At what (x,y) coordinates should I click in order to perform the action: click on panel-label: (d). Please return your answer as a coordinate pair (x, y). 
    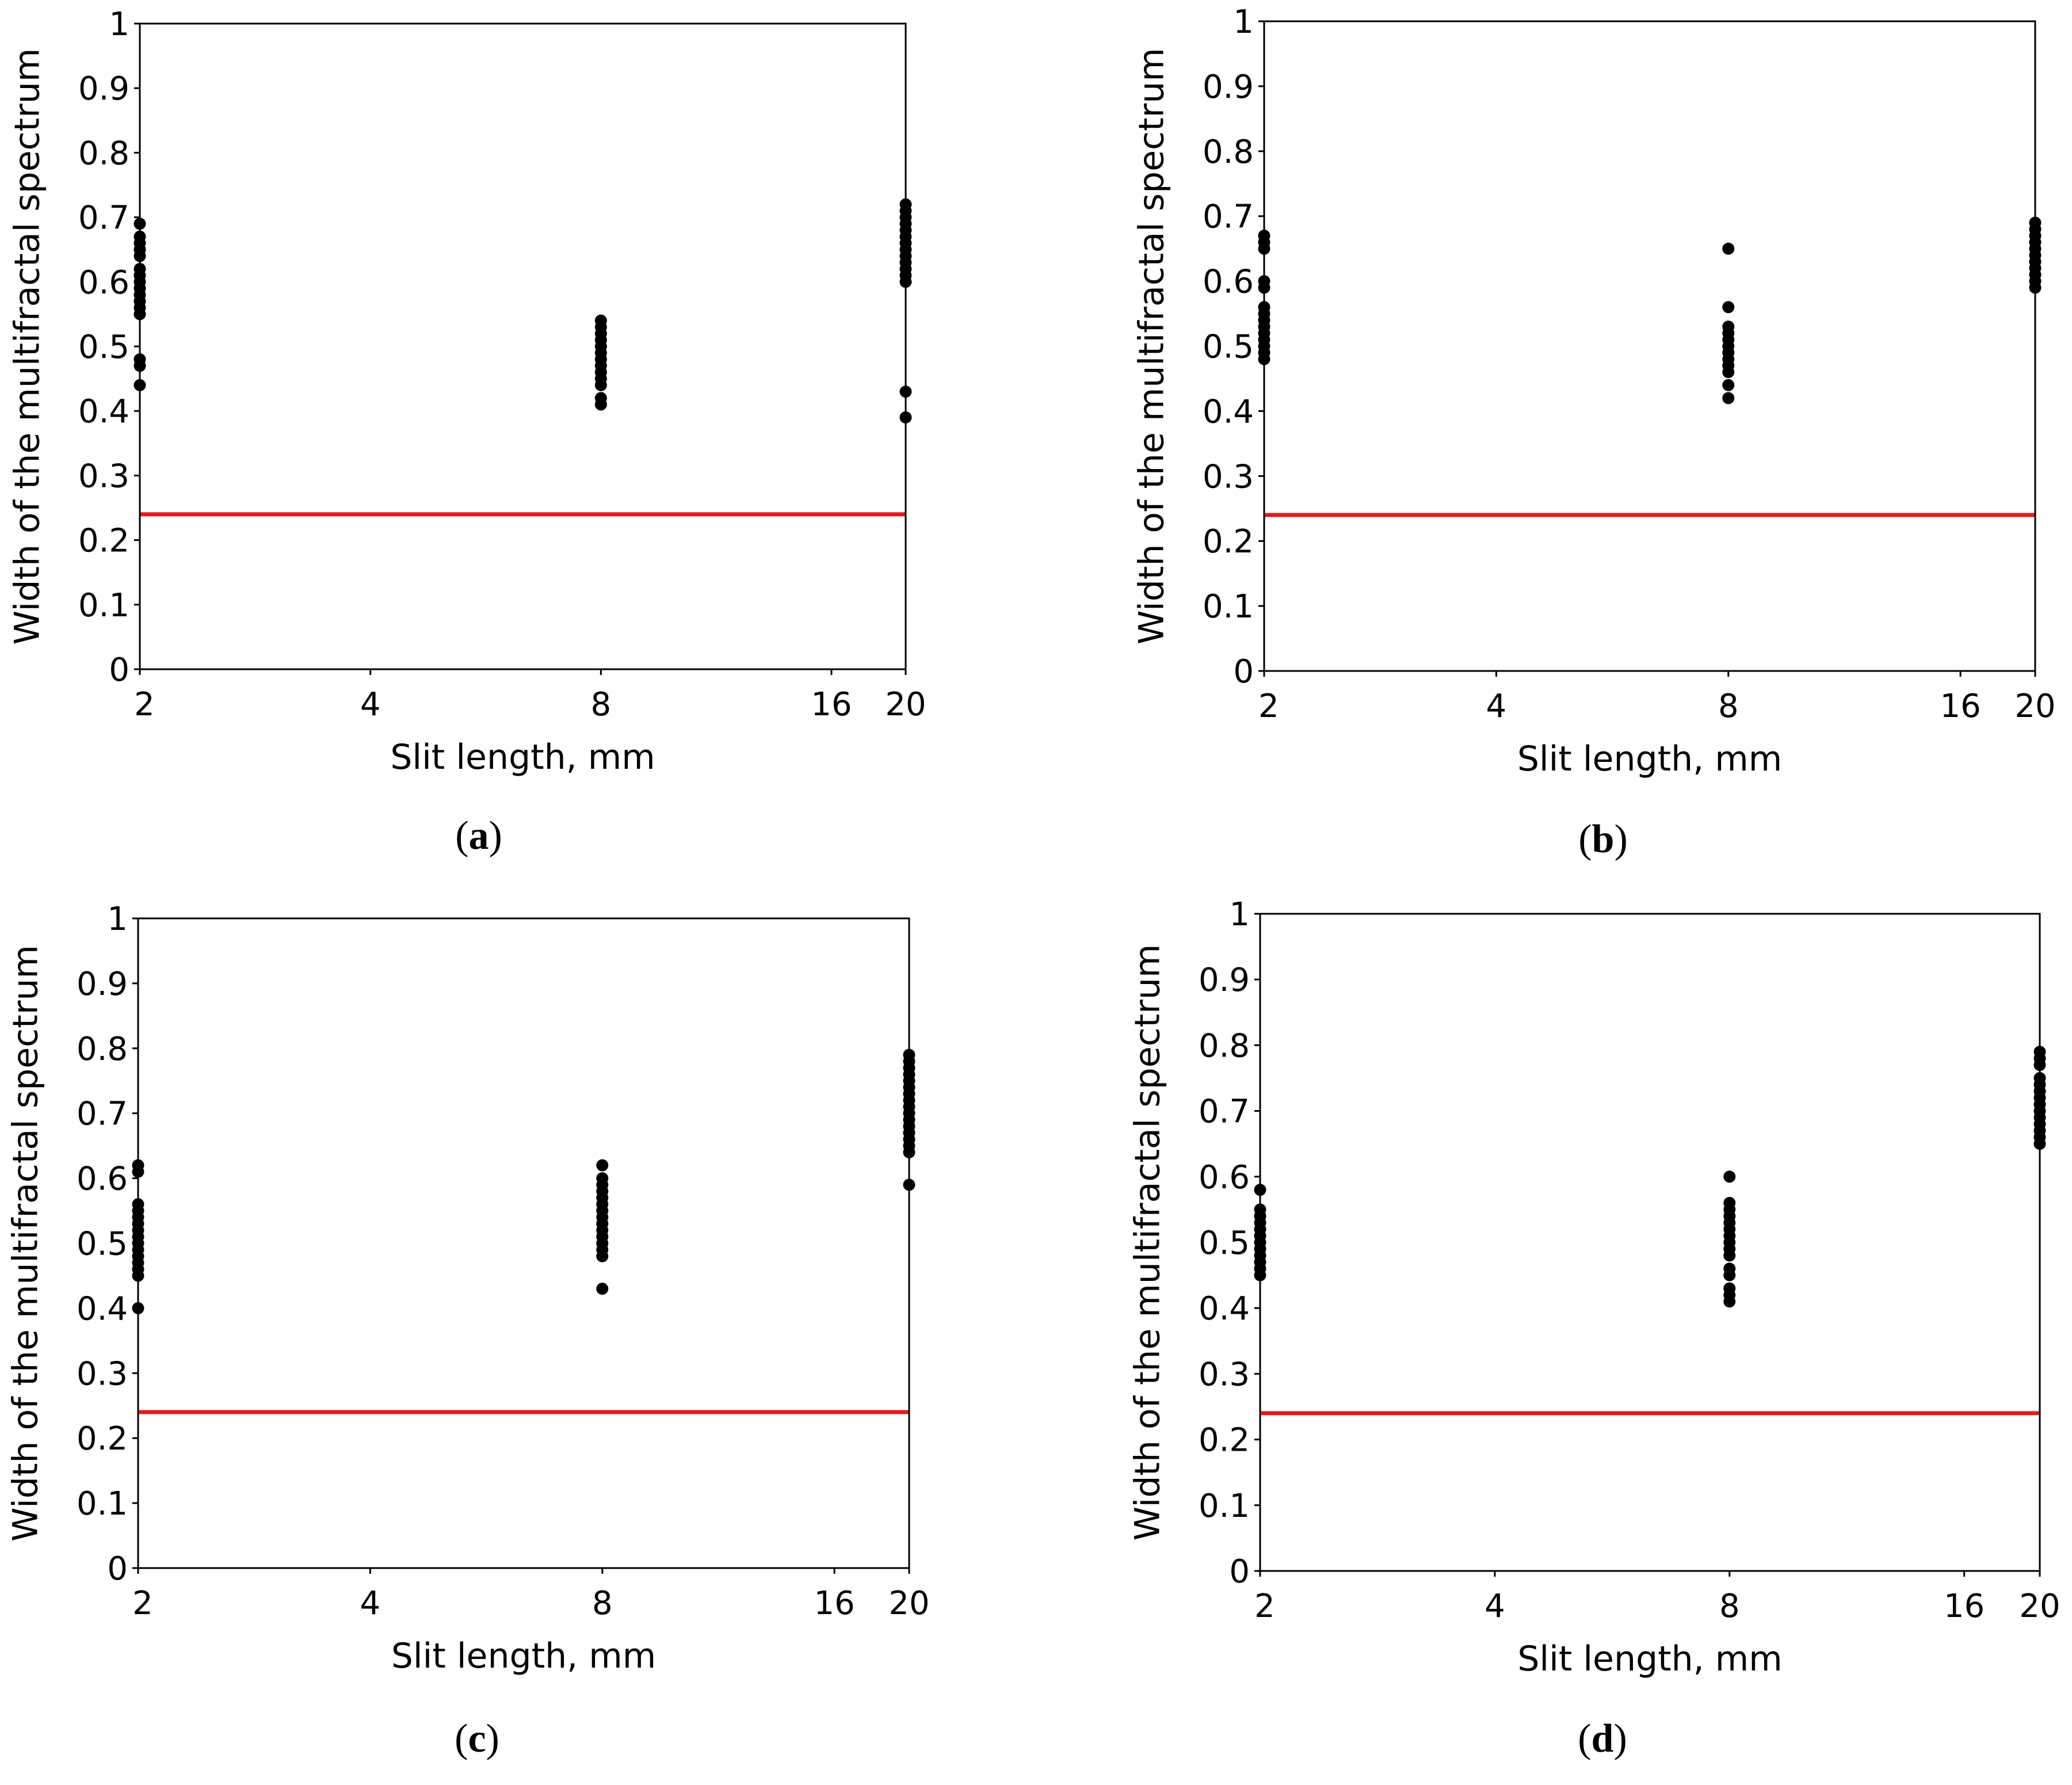
    Looking at the image, I should click on (1602, 1739).